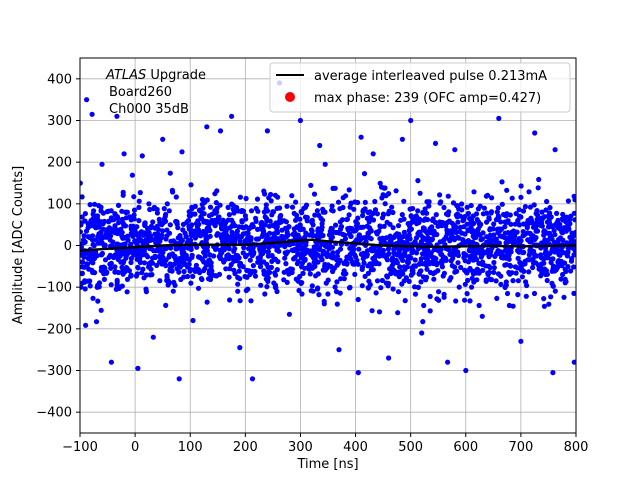  I want to click on x-tick-label: 300, so click(300, 447).